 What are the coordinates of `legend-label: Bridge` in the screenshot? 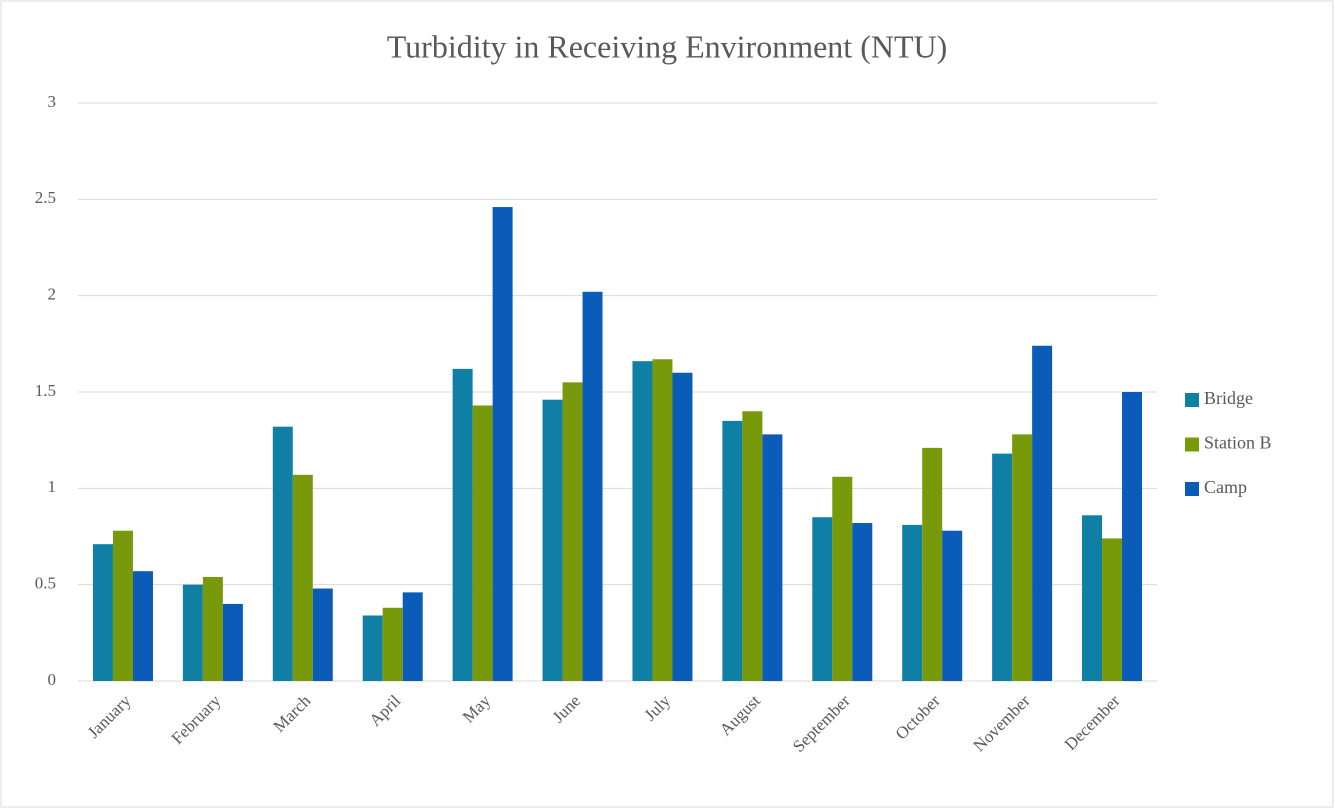 It's located at (1228, 398).